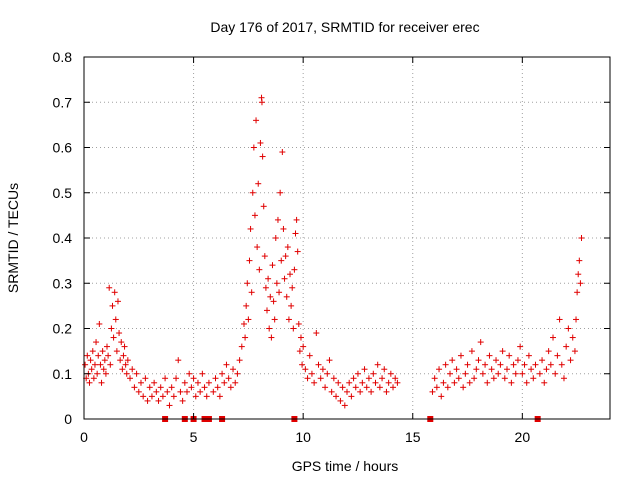 The width and height of the screenshot is (640, 480). I want to click on y-tick-label: 0.3, so click(63, 283).